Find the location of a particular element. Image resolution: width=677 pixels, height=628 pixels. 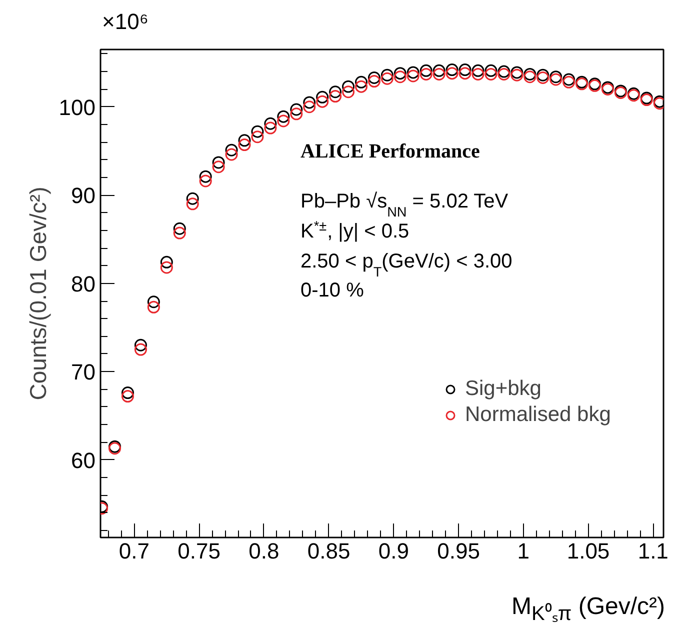

y-tick-label: 80 is located at coordinates (83, 283).